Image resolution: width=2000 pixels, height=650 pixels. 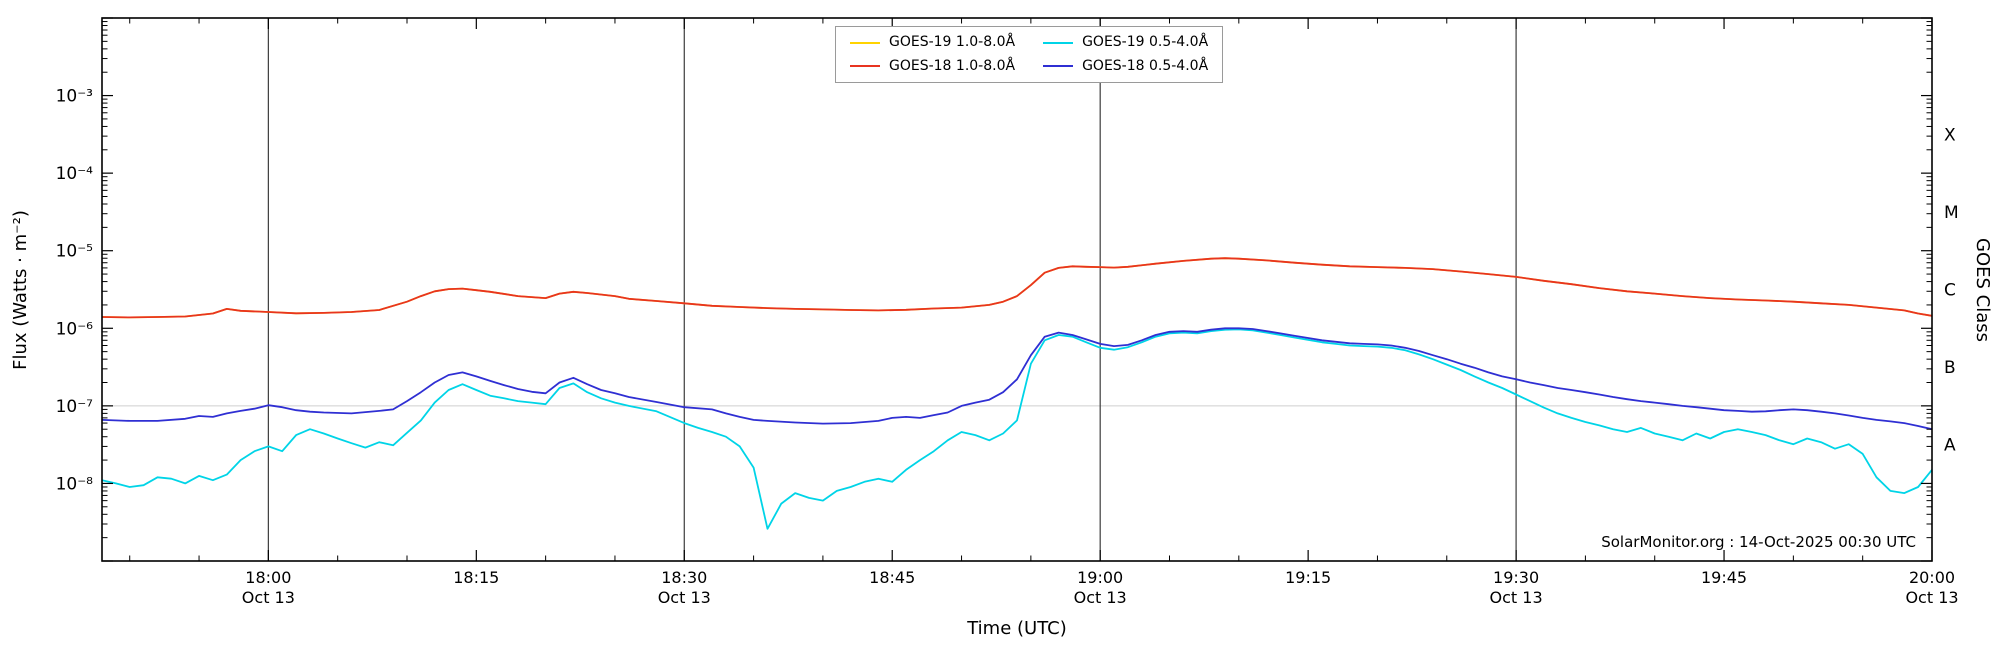 What do you see at coordinates (1951, 213) in the screenshot?
I see `goes-class-label: M` at bounding box center [1951, 213].